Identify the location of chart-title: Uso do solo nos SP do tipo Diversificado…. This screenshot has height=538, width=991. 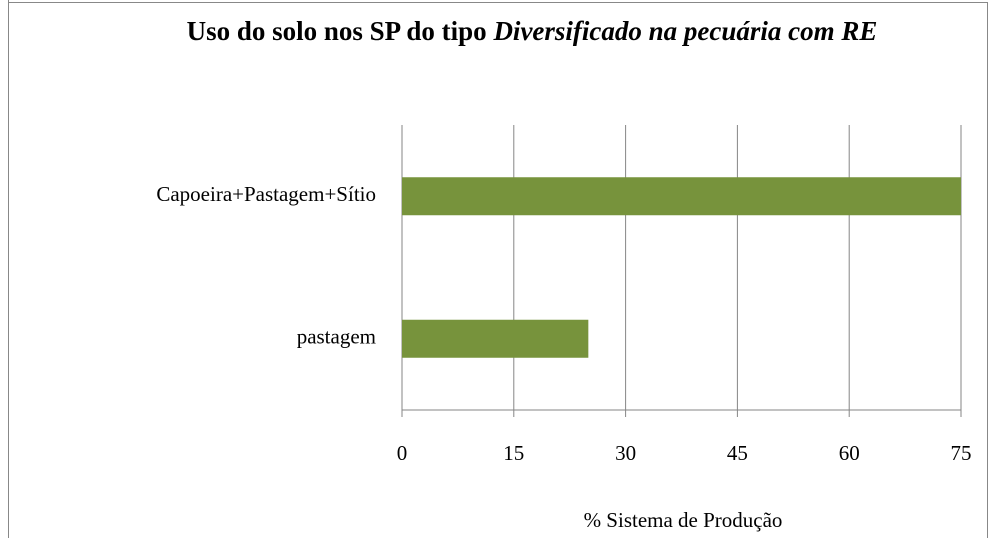
(532, 31).